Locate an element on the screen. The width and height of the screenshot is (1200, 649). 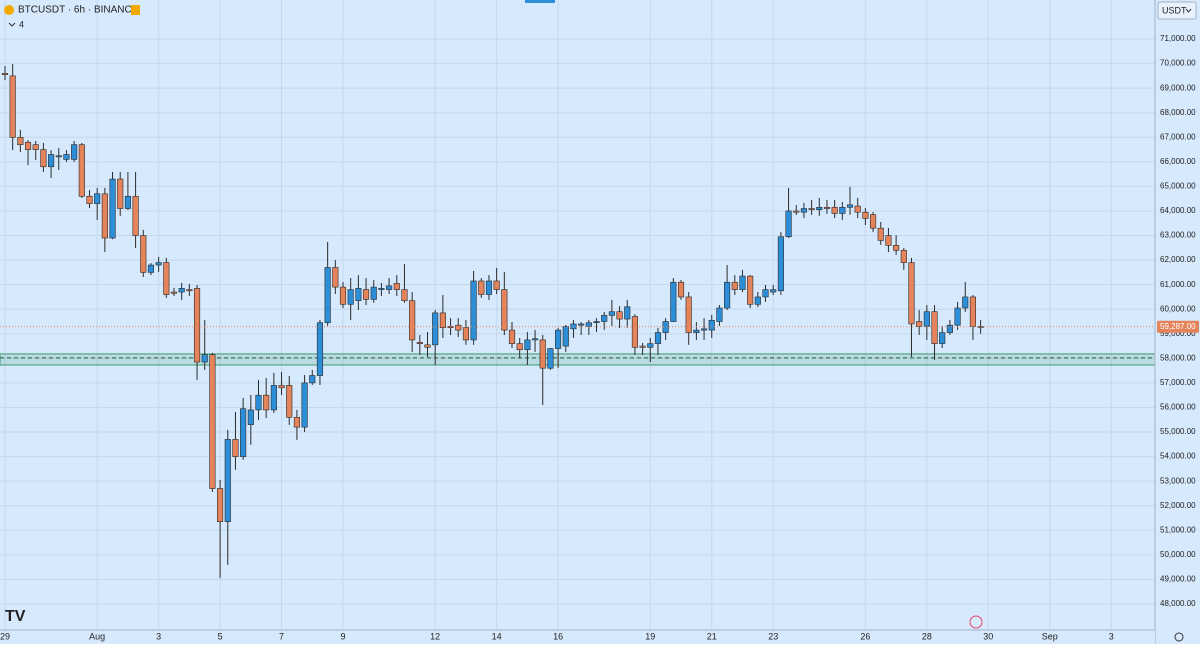
y-tick-label: 65,000.00 is located at coordinates (1178, 186).